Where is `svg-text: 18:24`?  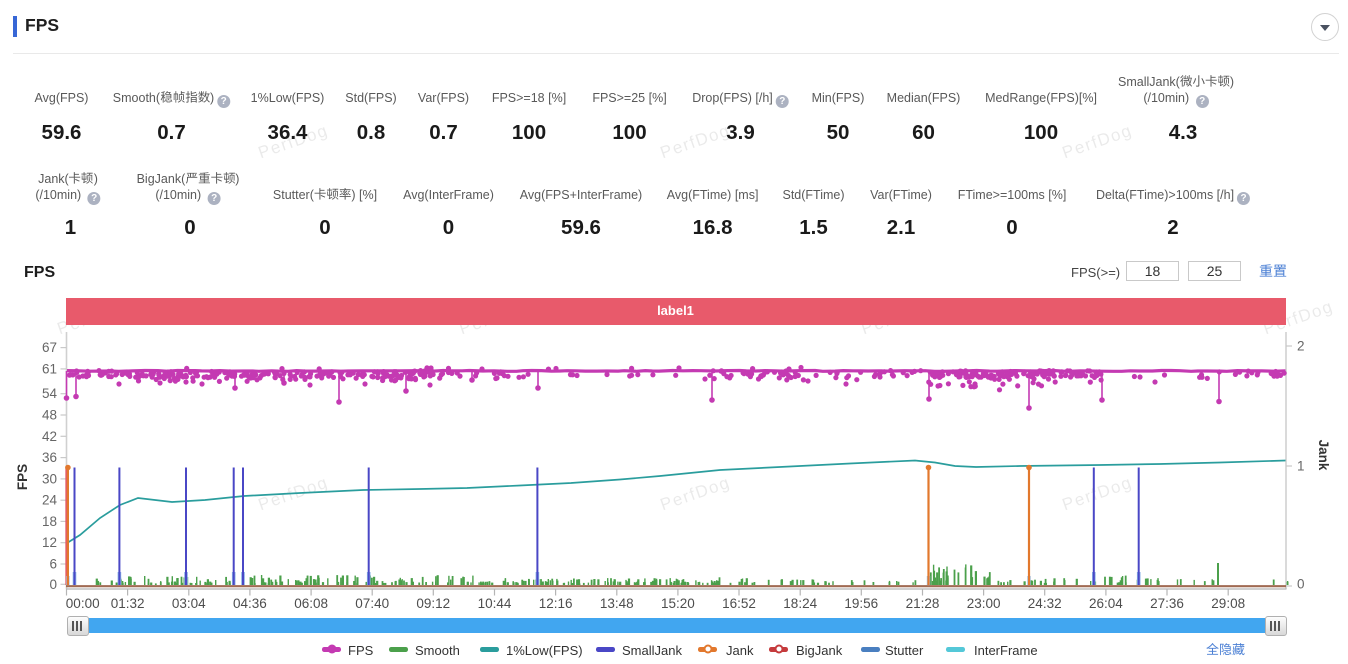 svg-text: 18:24 is located at coordinates (800, 603).